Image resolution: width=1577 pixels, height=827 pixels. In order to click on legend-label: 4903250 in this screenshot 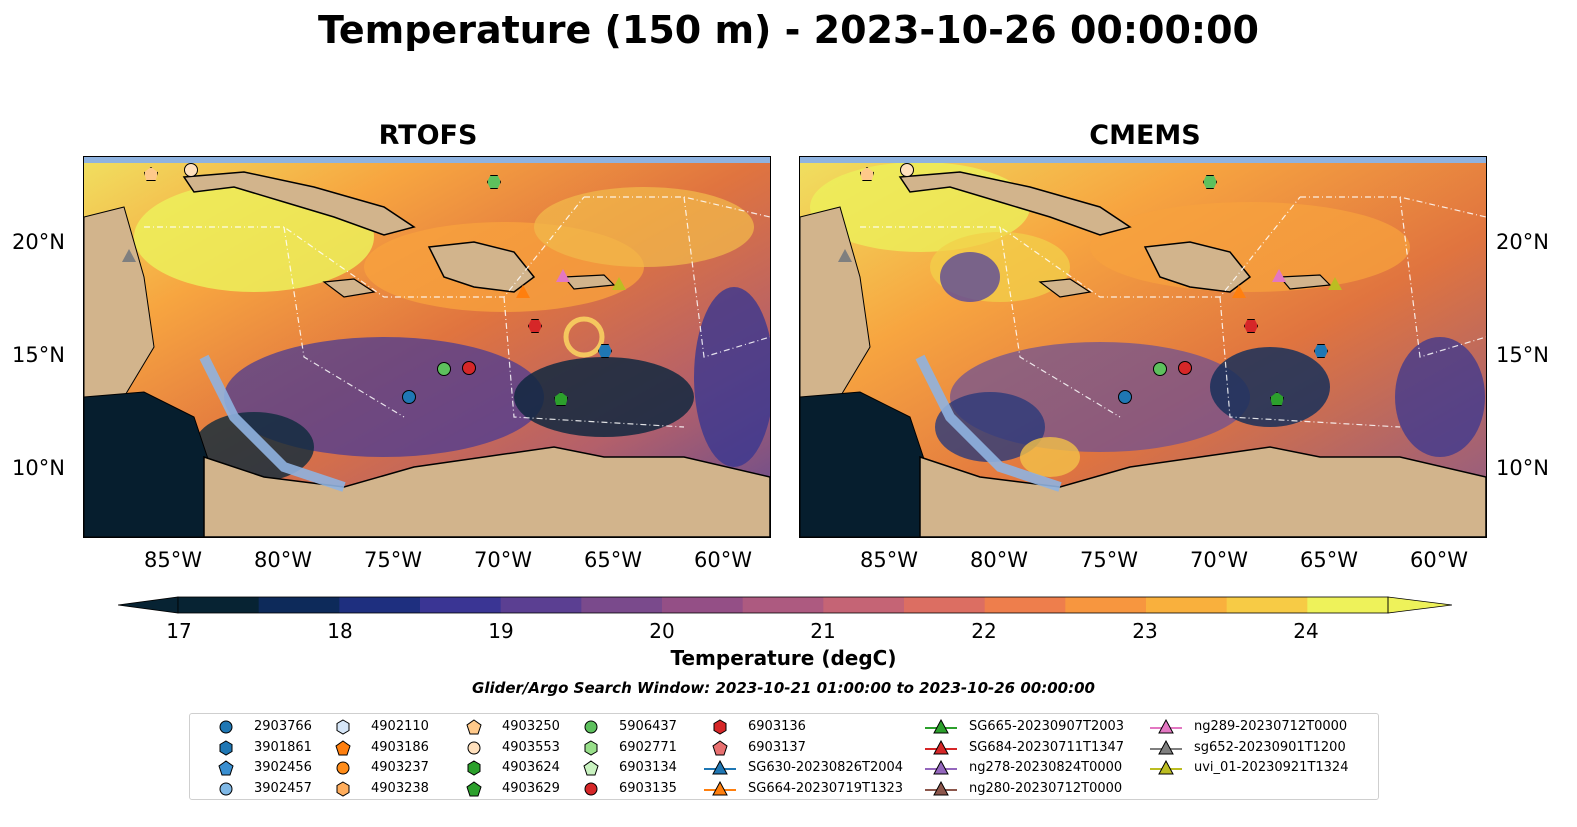, I will do `click(531, 726)`.